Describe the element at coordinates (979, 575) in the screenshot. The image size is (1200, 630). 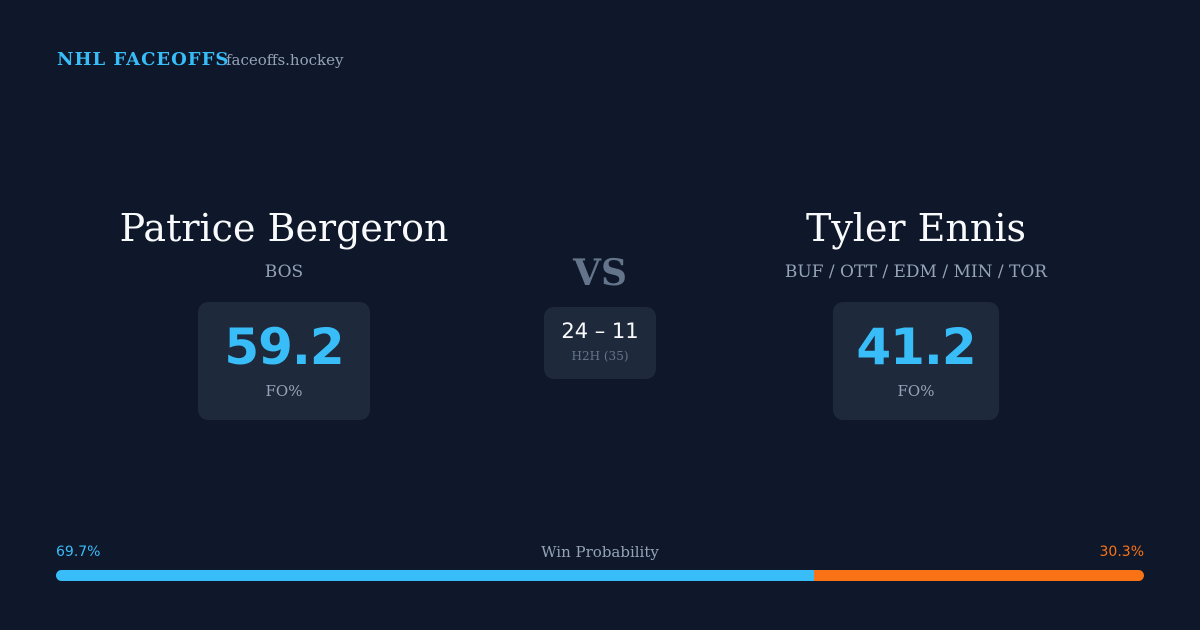
I see `right-segment` at that location.